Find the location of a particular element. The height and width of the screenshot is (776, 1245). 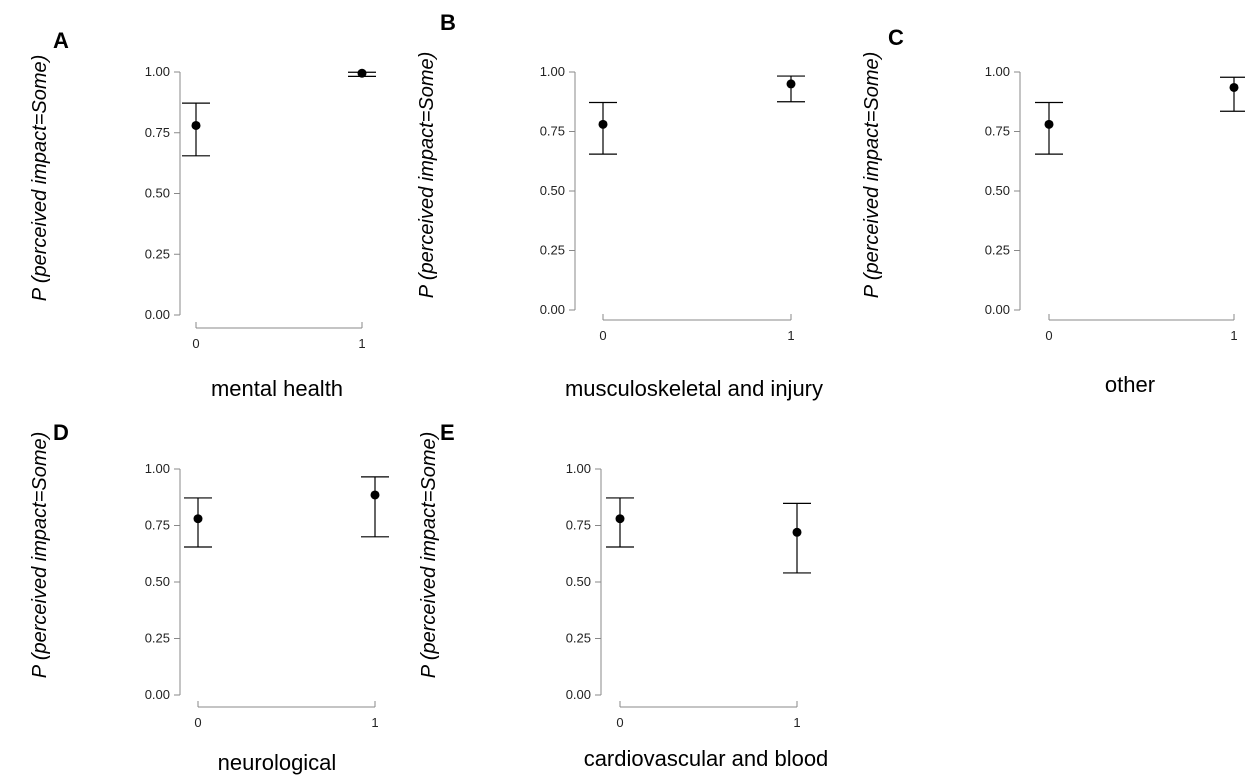

x-axis-label: mental health is located at coordinates (277, 388).